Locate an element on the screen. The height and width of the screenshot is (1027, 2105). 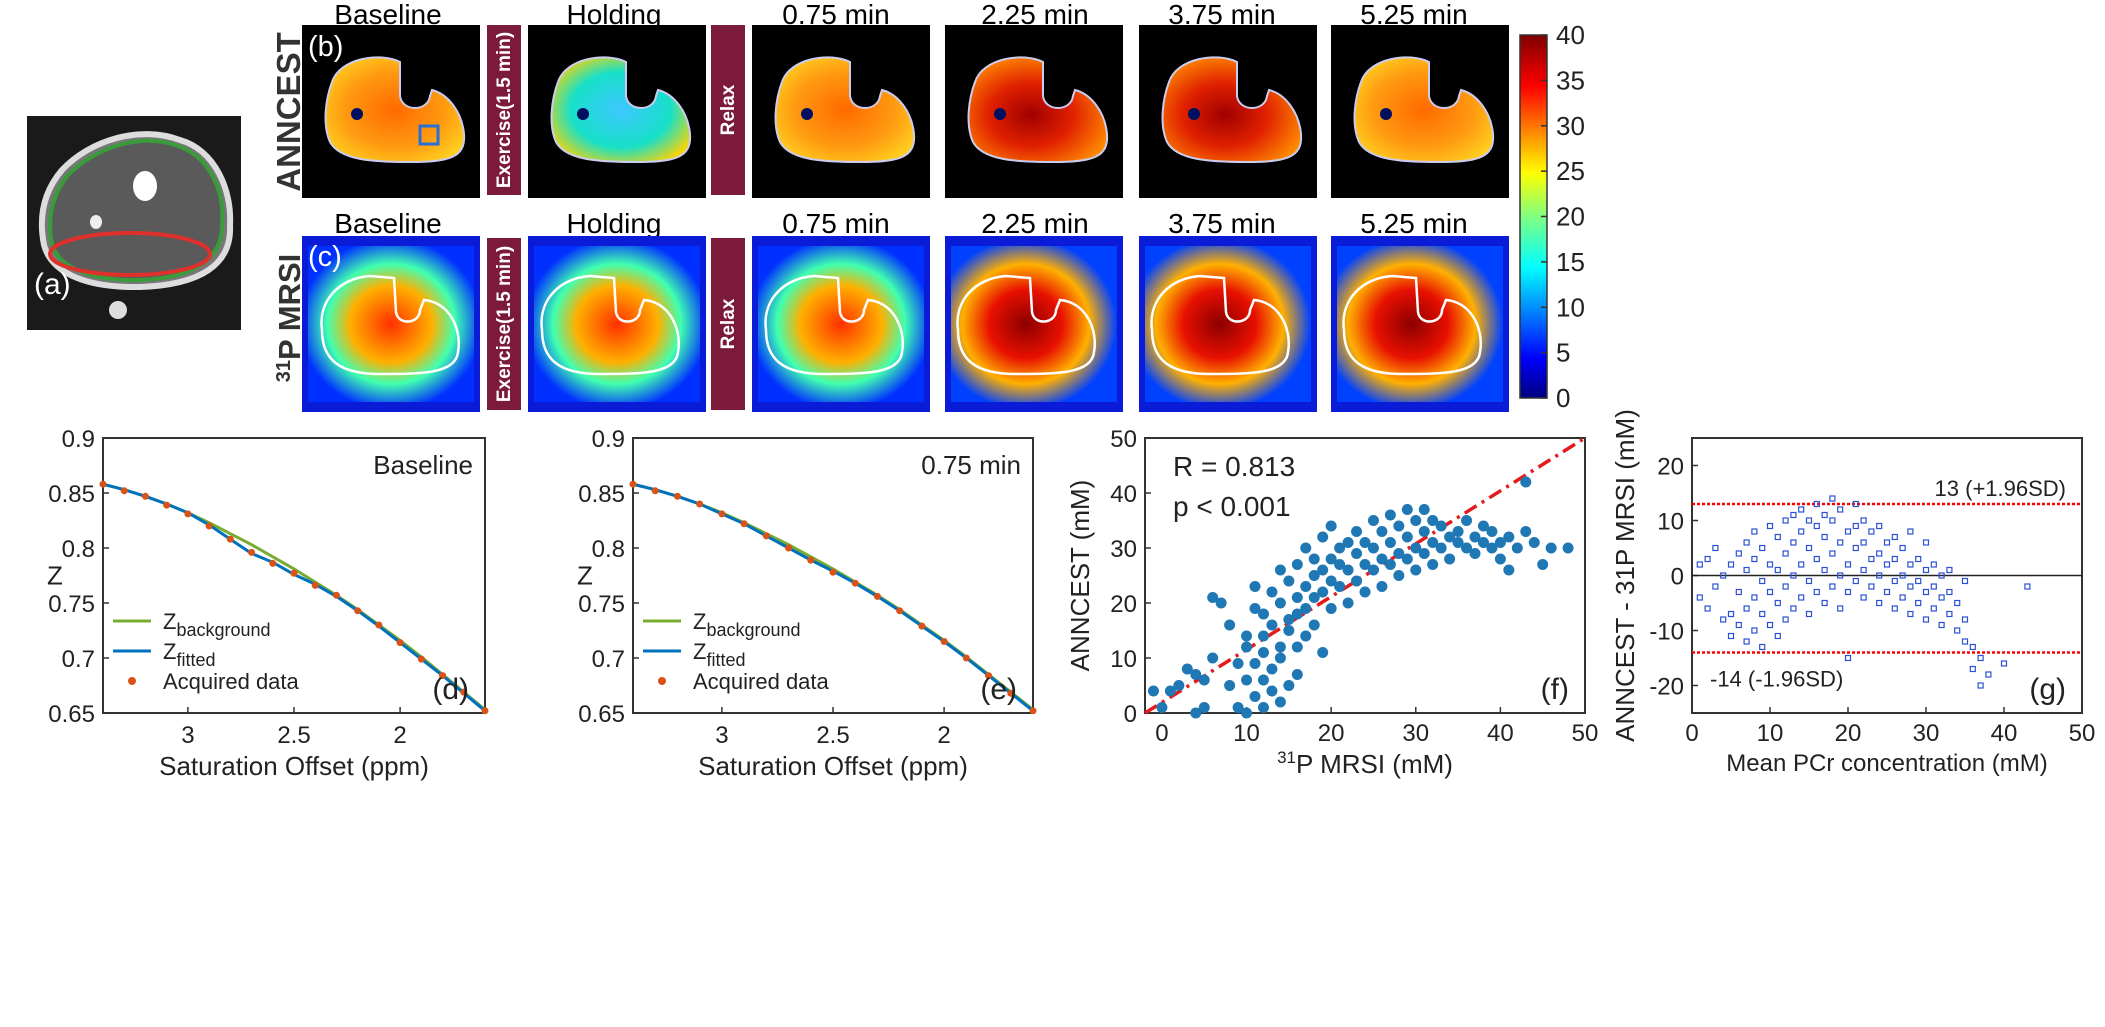
x-tick-label: 40 is located at coordinates (2004, 733).